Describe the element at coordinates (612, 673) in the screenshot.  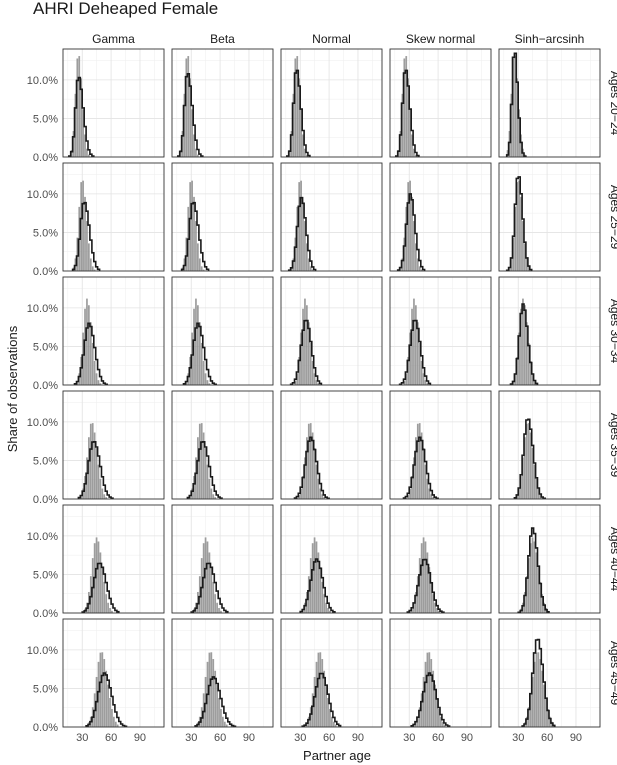
I see `row-strip-label: Ages 45−49` at that location.